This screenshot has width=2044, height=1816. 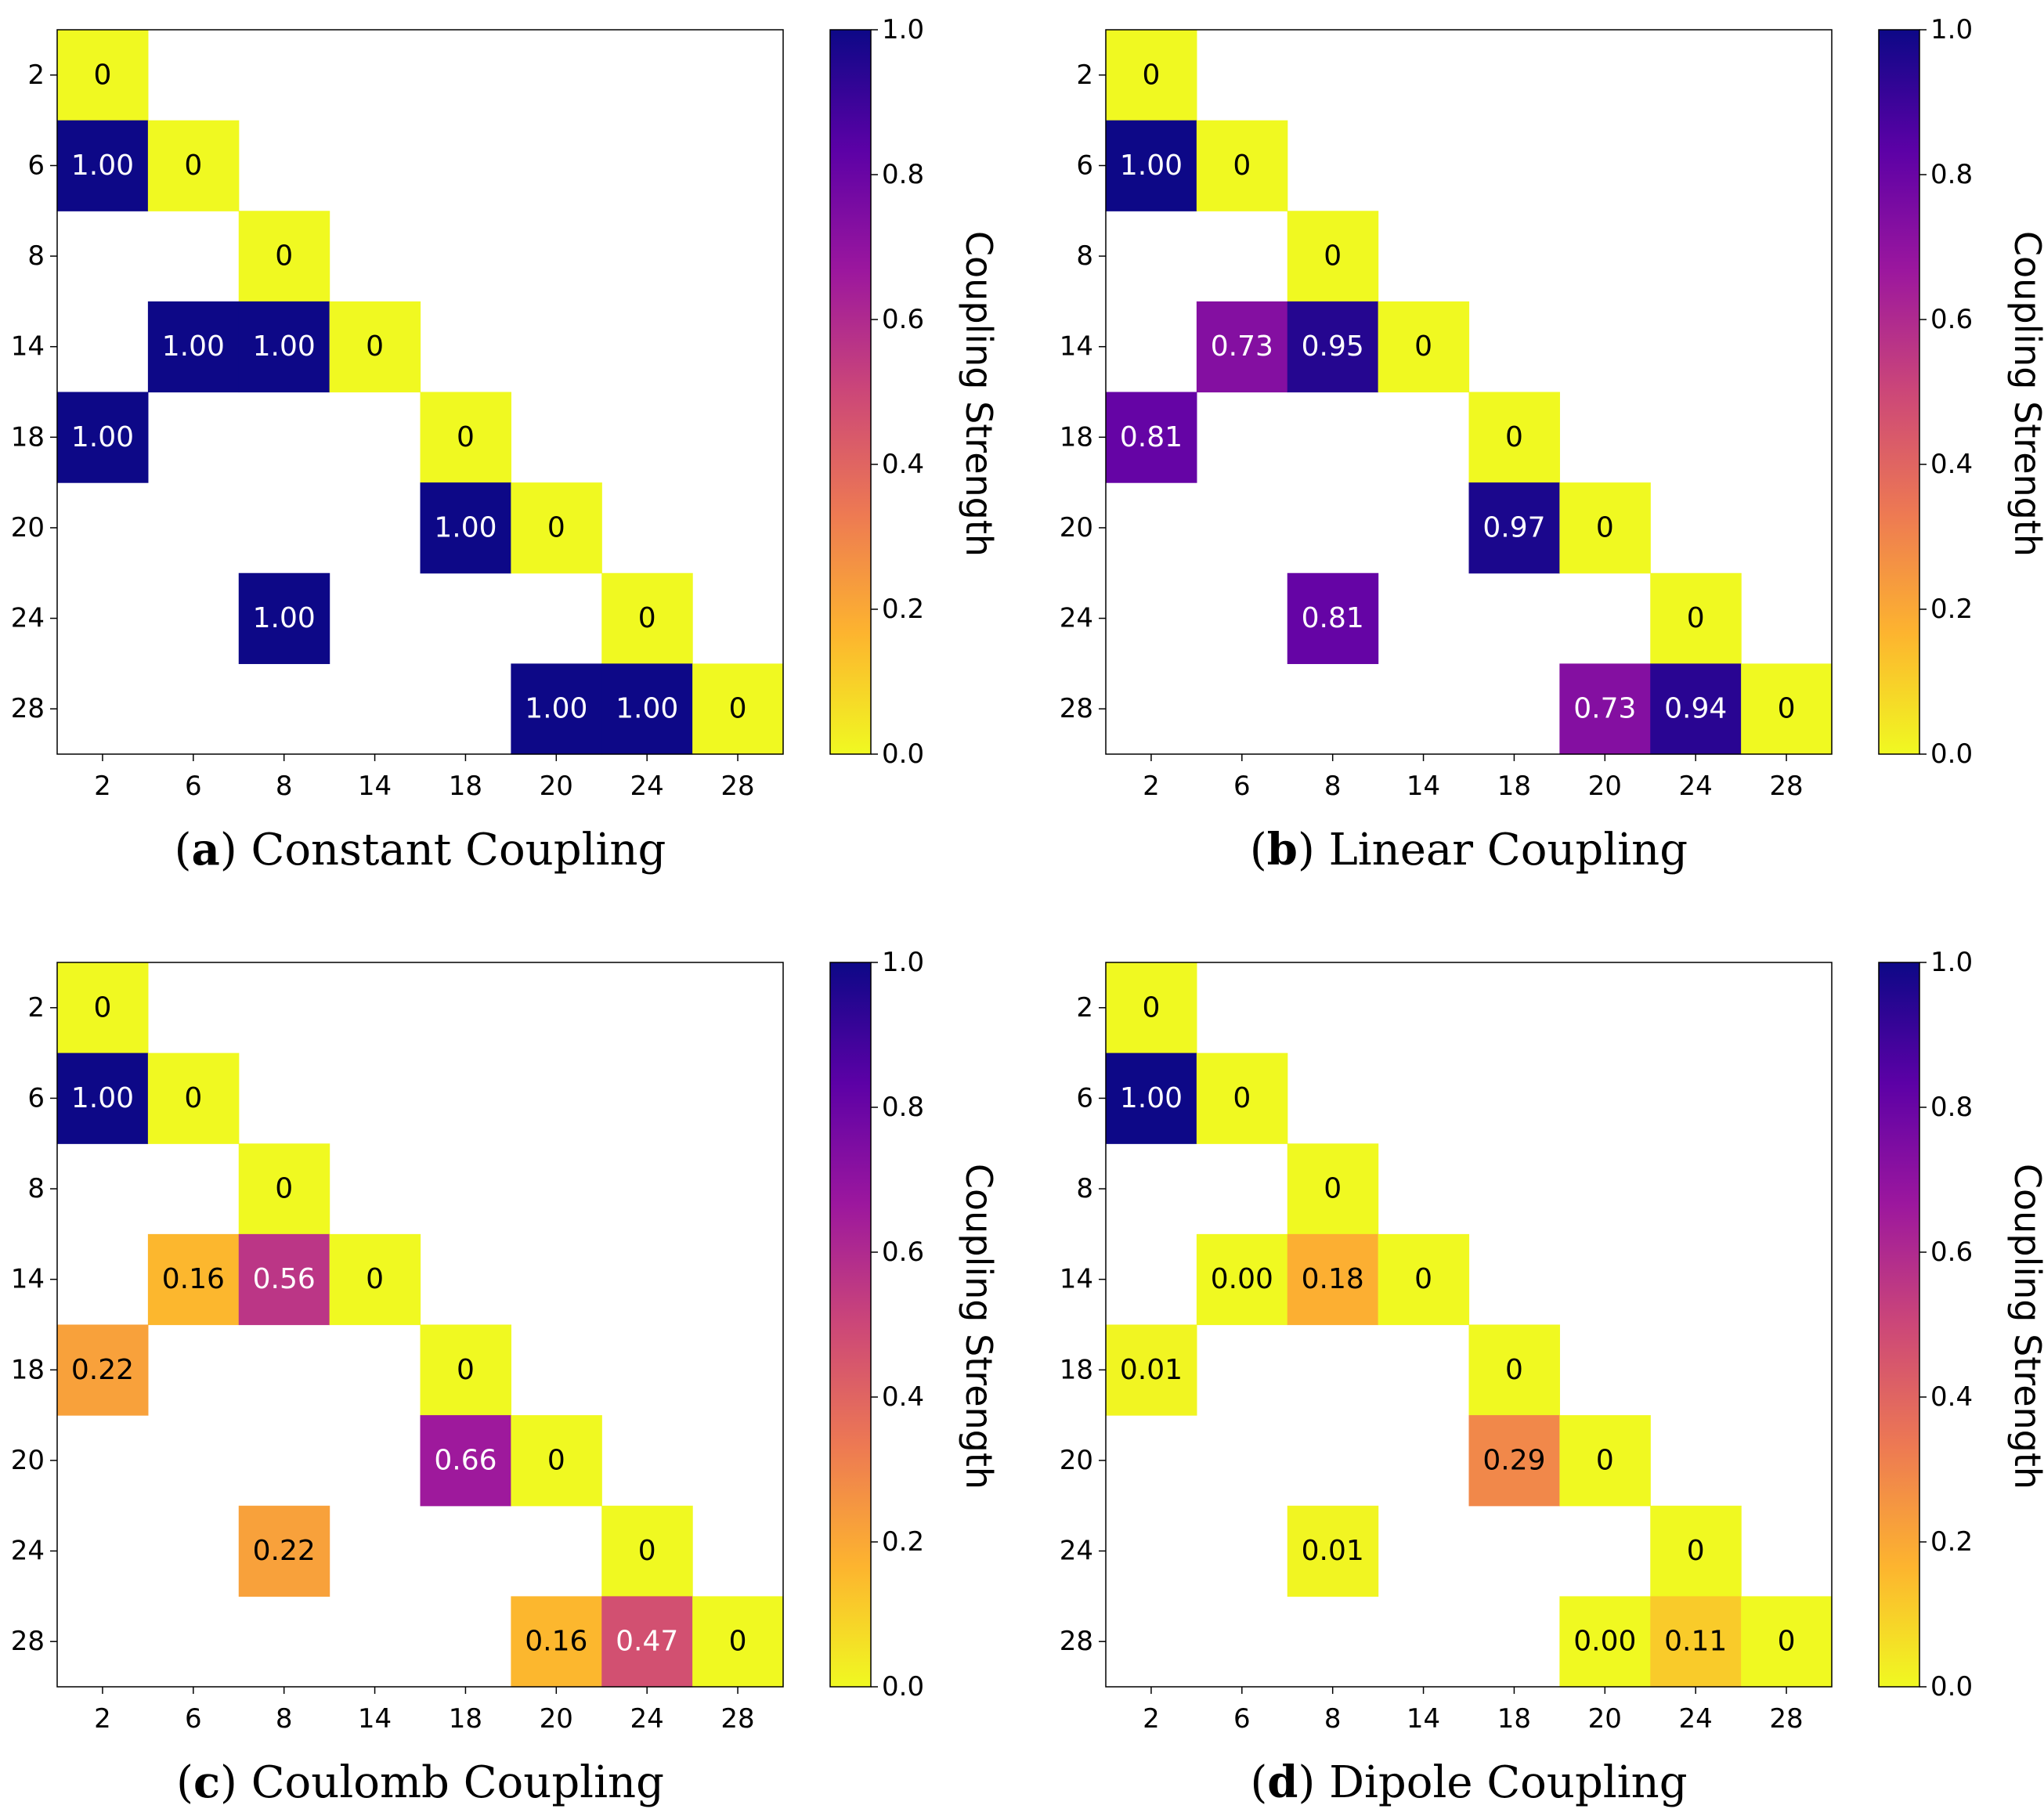 I want to click on caption-title: ) Dipole Coupling, so click(x=1492, y=1782).